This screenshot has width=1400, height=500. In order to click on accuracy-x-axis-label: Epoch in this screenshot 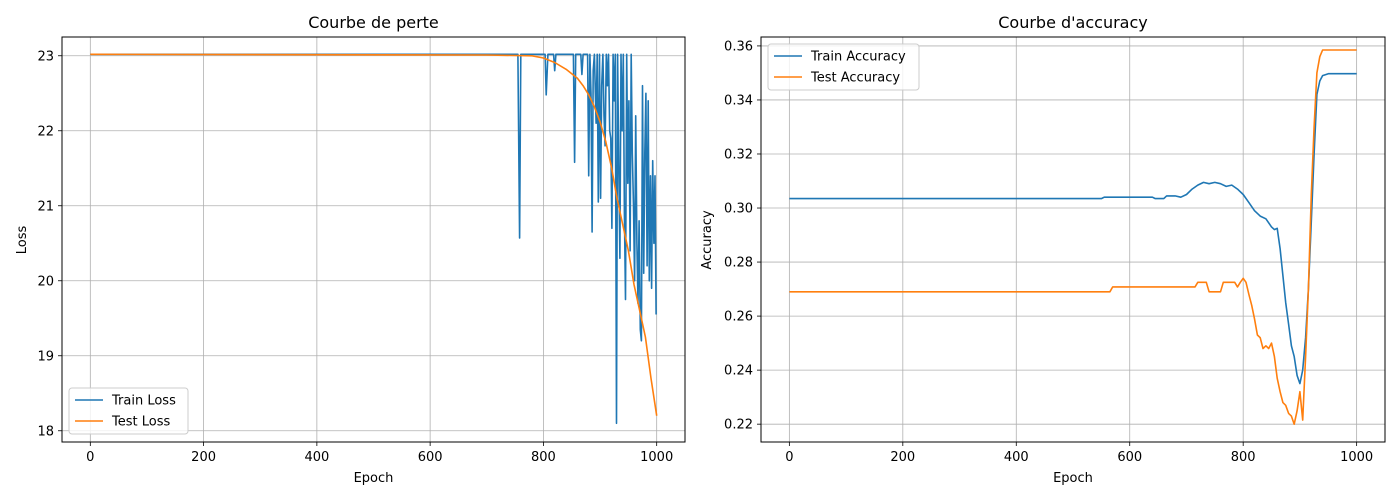, I will do `click(1073, 478)`.